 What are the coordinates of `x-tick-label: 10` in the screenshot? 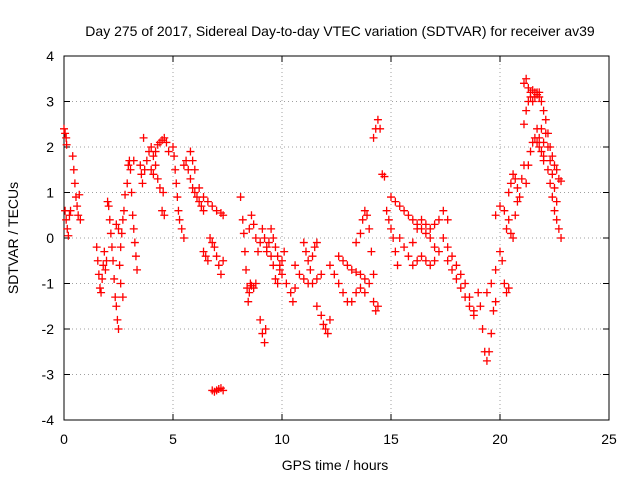 It's located at (282, 439).